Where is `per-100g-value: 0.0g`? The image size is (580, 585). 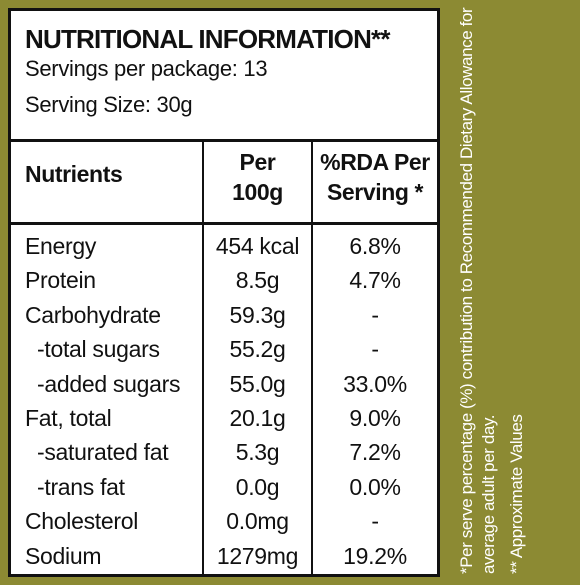
per-100g-value: 0.0g is located at coordinates (257, 486).